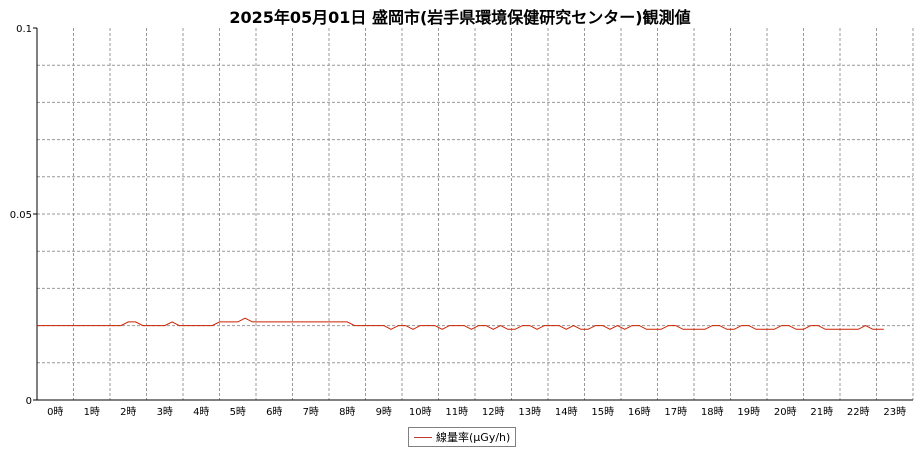  I want to click on x-tick-label: 16時, so click(639, 412).